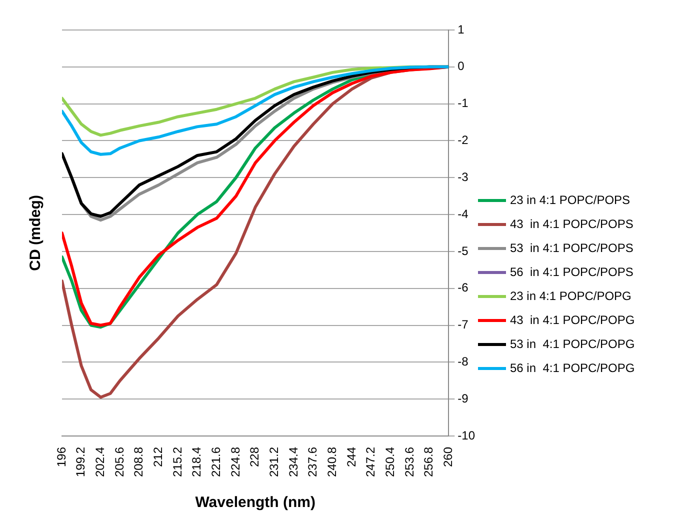 The image size is (683, 516). Describe the element at coordinates (572, 368) in the screenshot. I see `legend-label: 56 in 4:1 POPC/POPG` at that location.